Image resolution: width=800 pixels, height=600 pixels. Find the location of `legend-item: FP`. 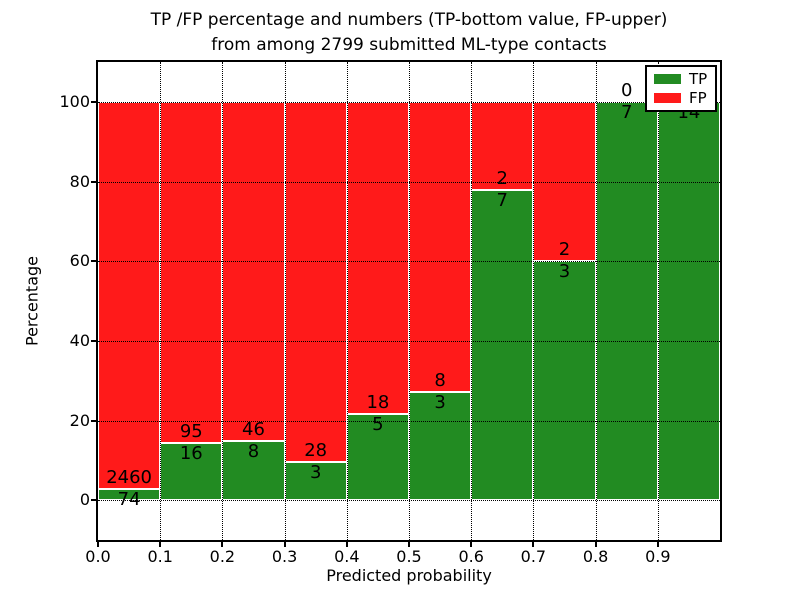

legend-item: FP is located at coordinates (681, 98).